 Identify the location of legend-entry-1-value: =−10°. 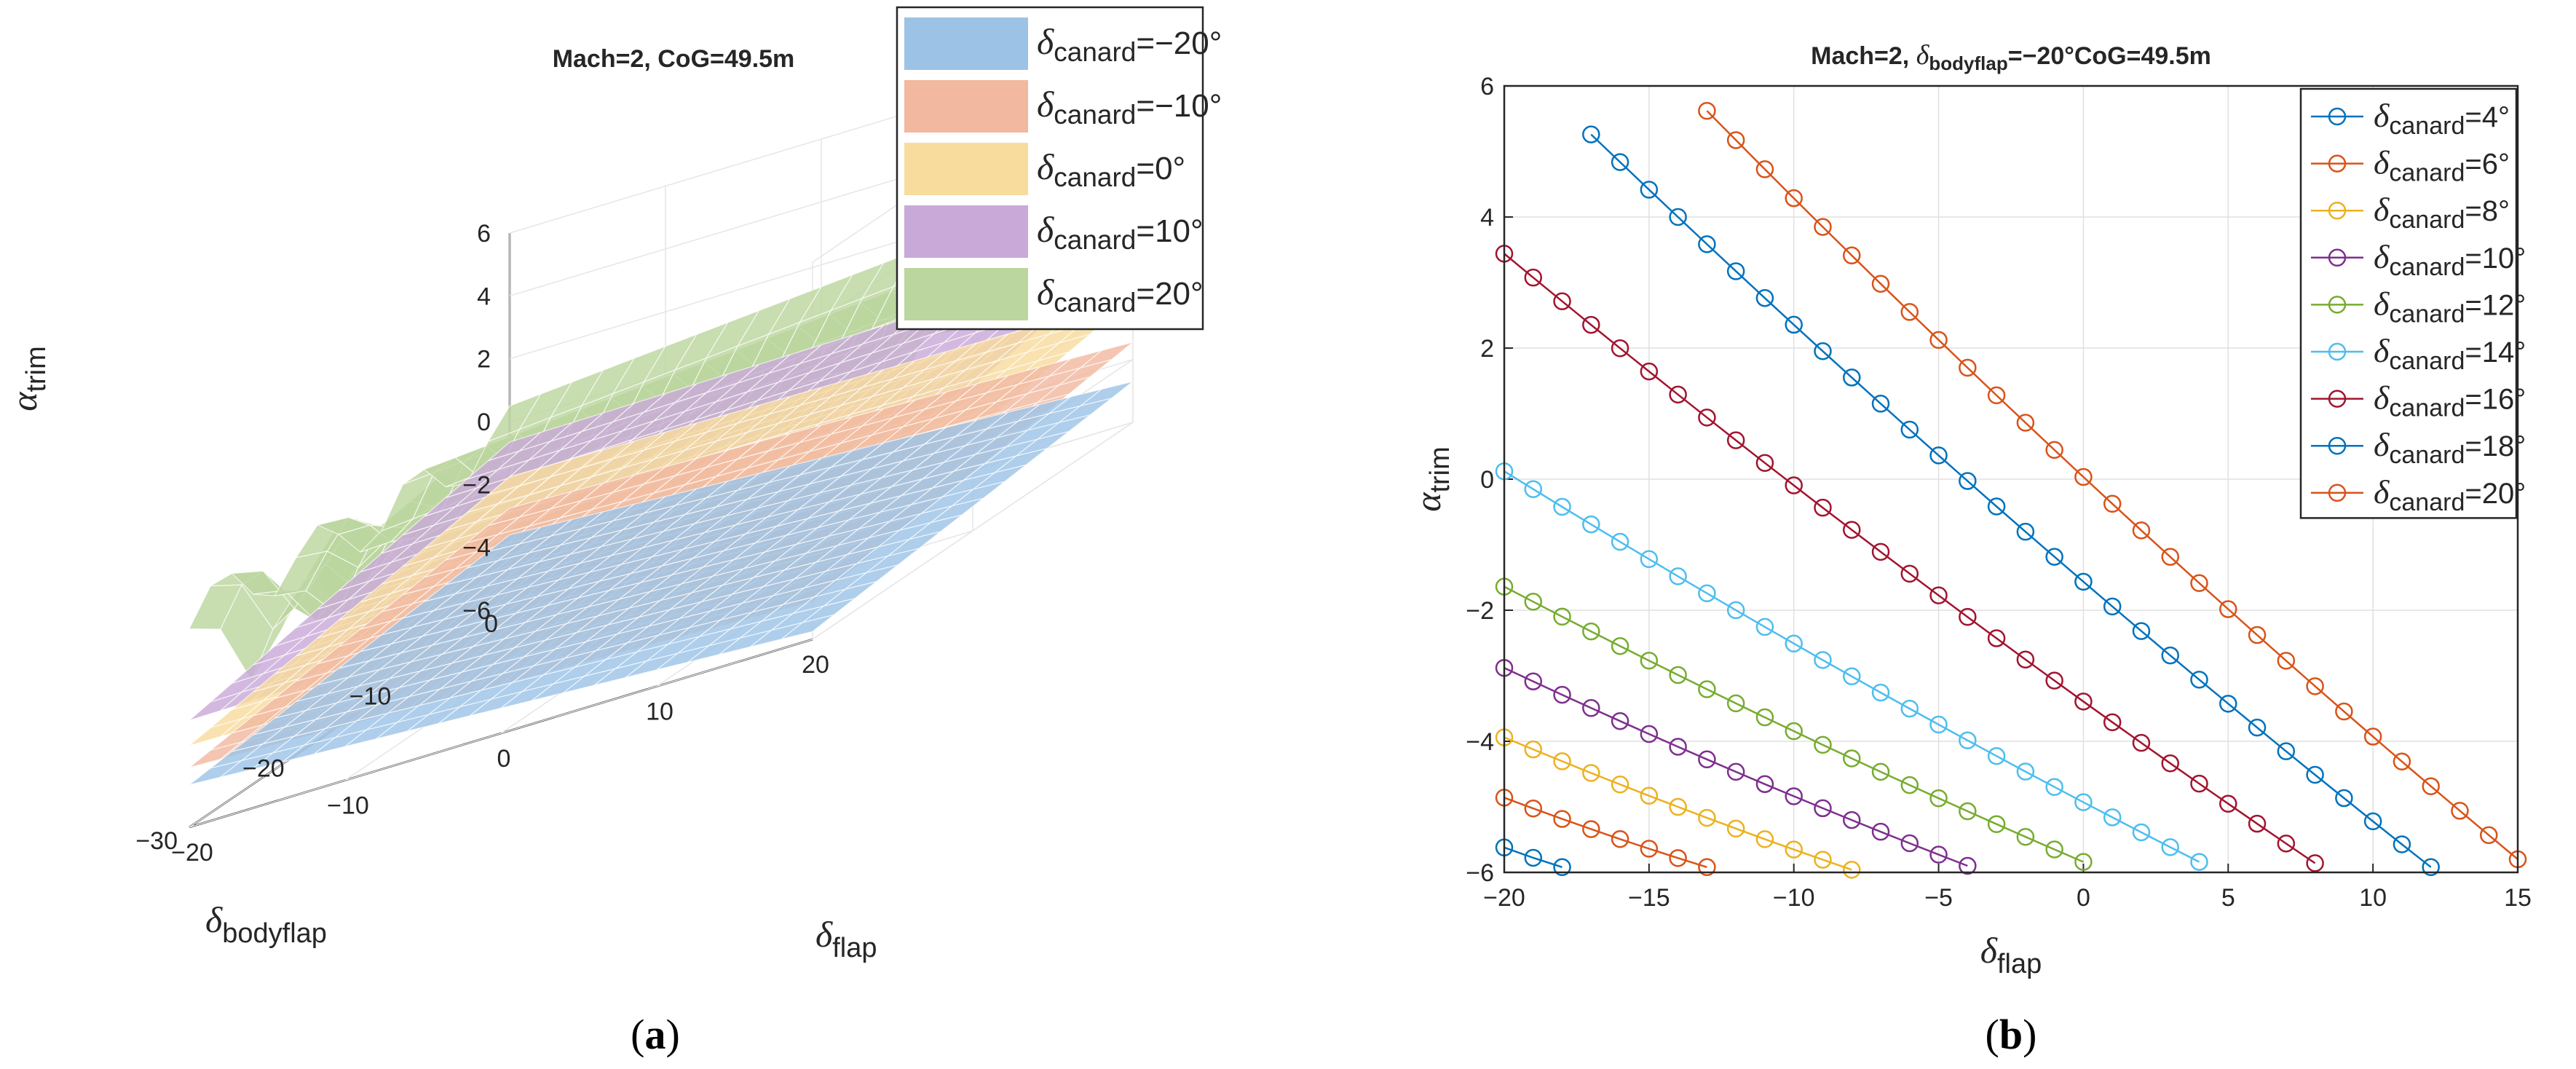
(1179, 106).